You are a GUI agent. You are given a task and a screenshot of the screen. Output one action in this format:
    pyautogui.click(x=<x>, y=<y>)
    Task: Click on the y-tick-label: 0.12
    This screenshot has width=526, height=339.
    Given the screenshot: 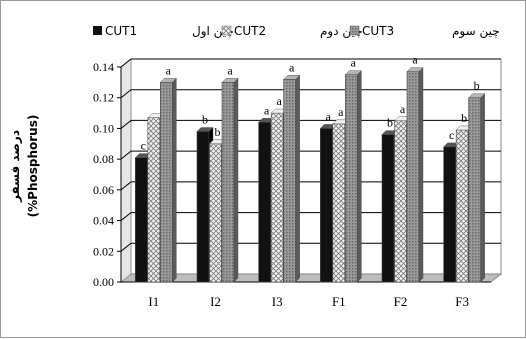 What is the action you would take?
    pyautogui.click(x=103, y=98)
    